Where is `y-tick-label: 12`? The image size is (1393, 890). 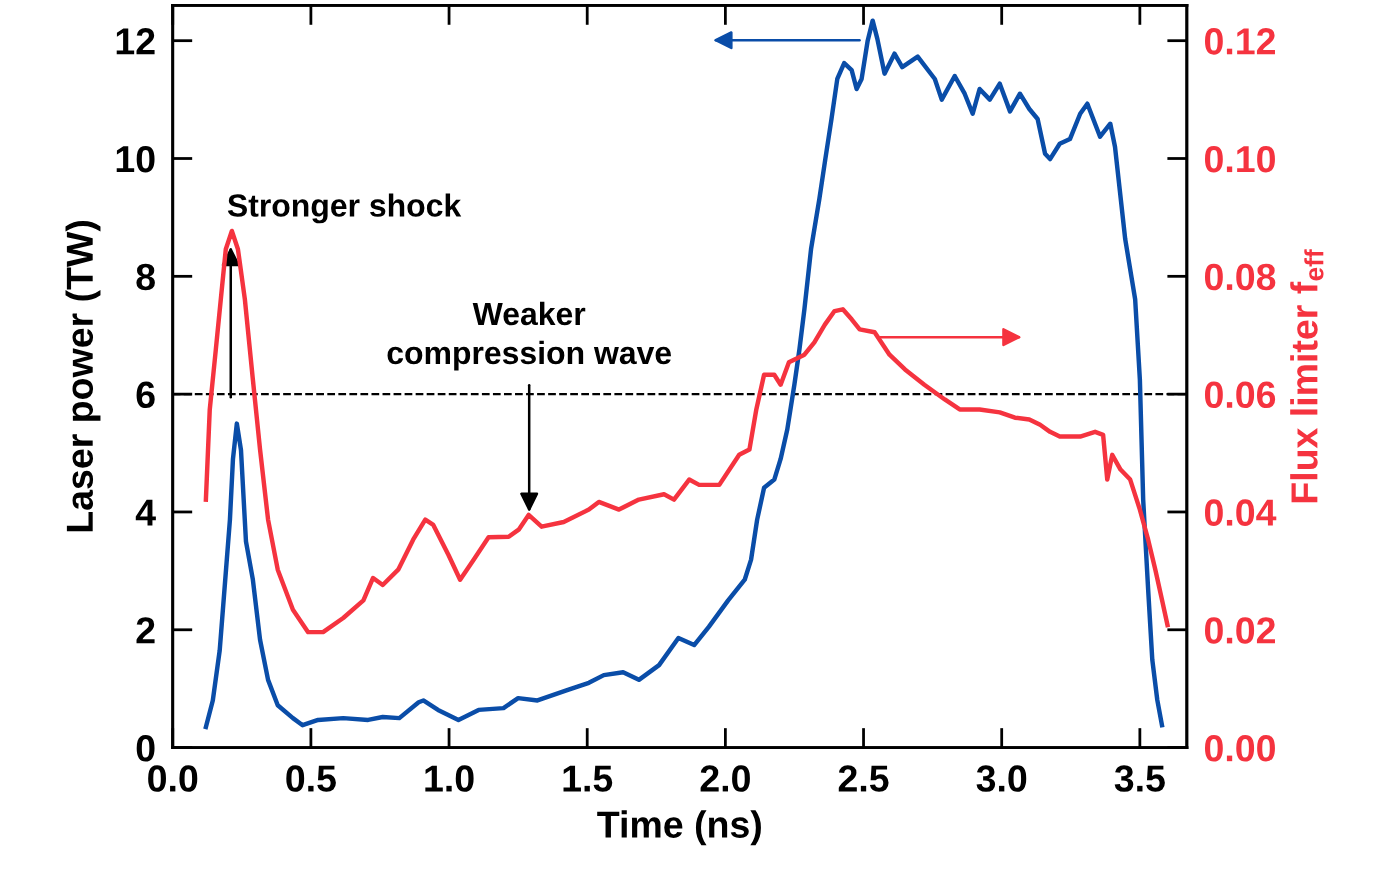 y-tick-label: 12 is located at coordinates (135, 41).